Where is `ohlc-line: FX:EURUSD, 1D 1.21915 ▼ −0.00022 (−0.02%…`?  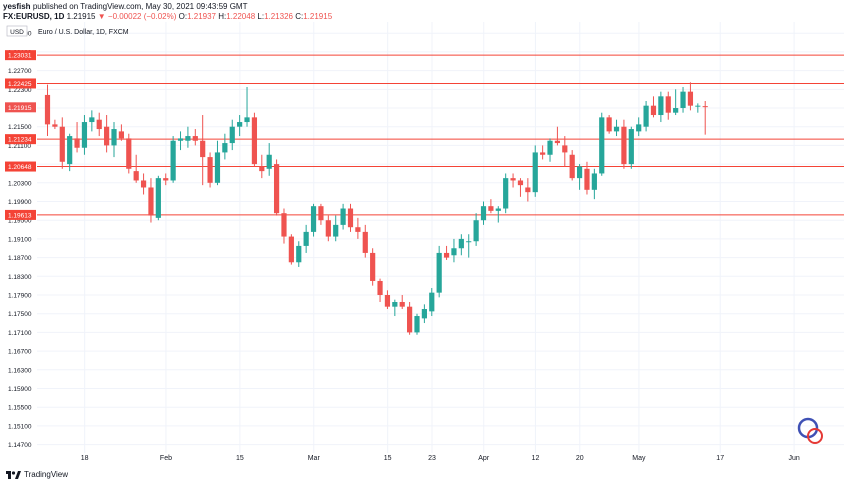
ohlc-line: FX:EURUSD, 1D 1.21915 ▼ −0.00022 (−0.02%… is located at coordinates (167, 16).